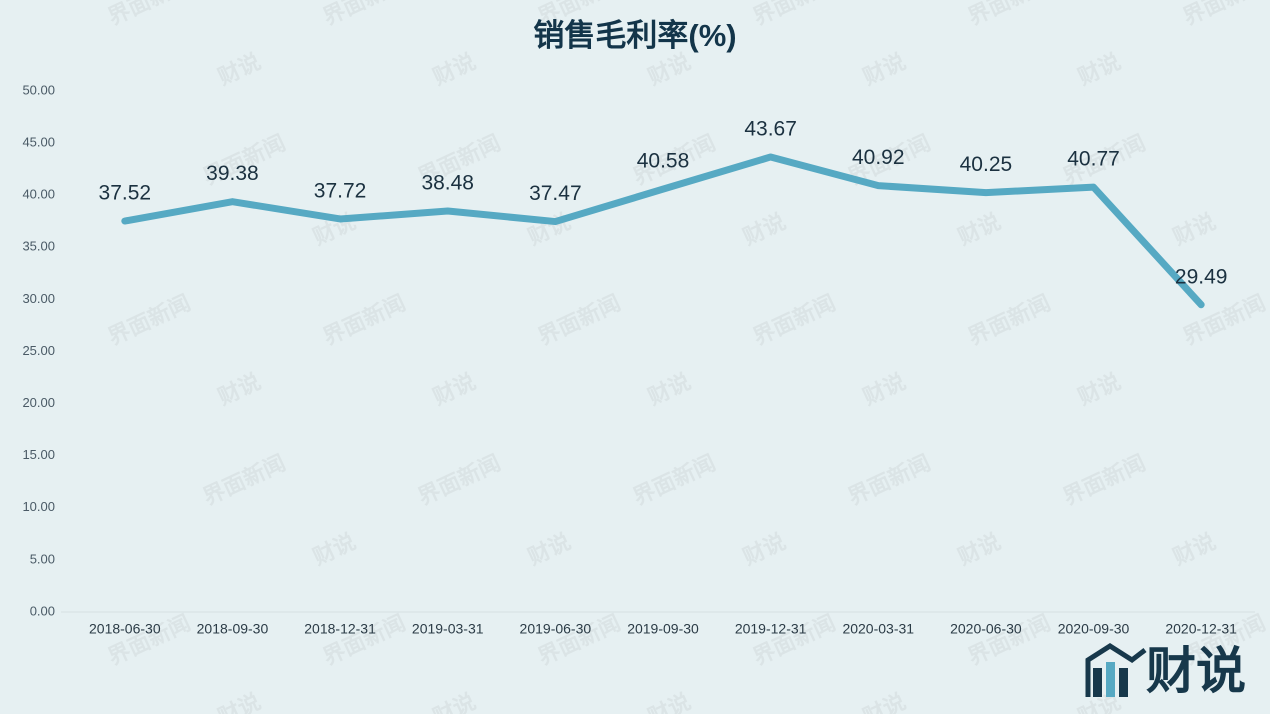 Image resolution: width=1270 pixels, height=714 pixels. Describe the element at coordinates (878, 629) in the screenshot. I see `x-tick-label: 2020-03-31` at that location.